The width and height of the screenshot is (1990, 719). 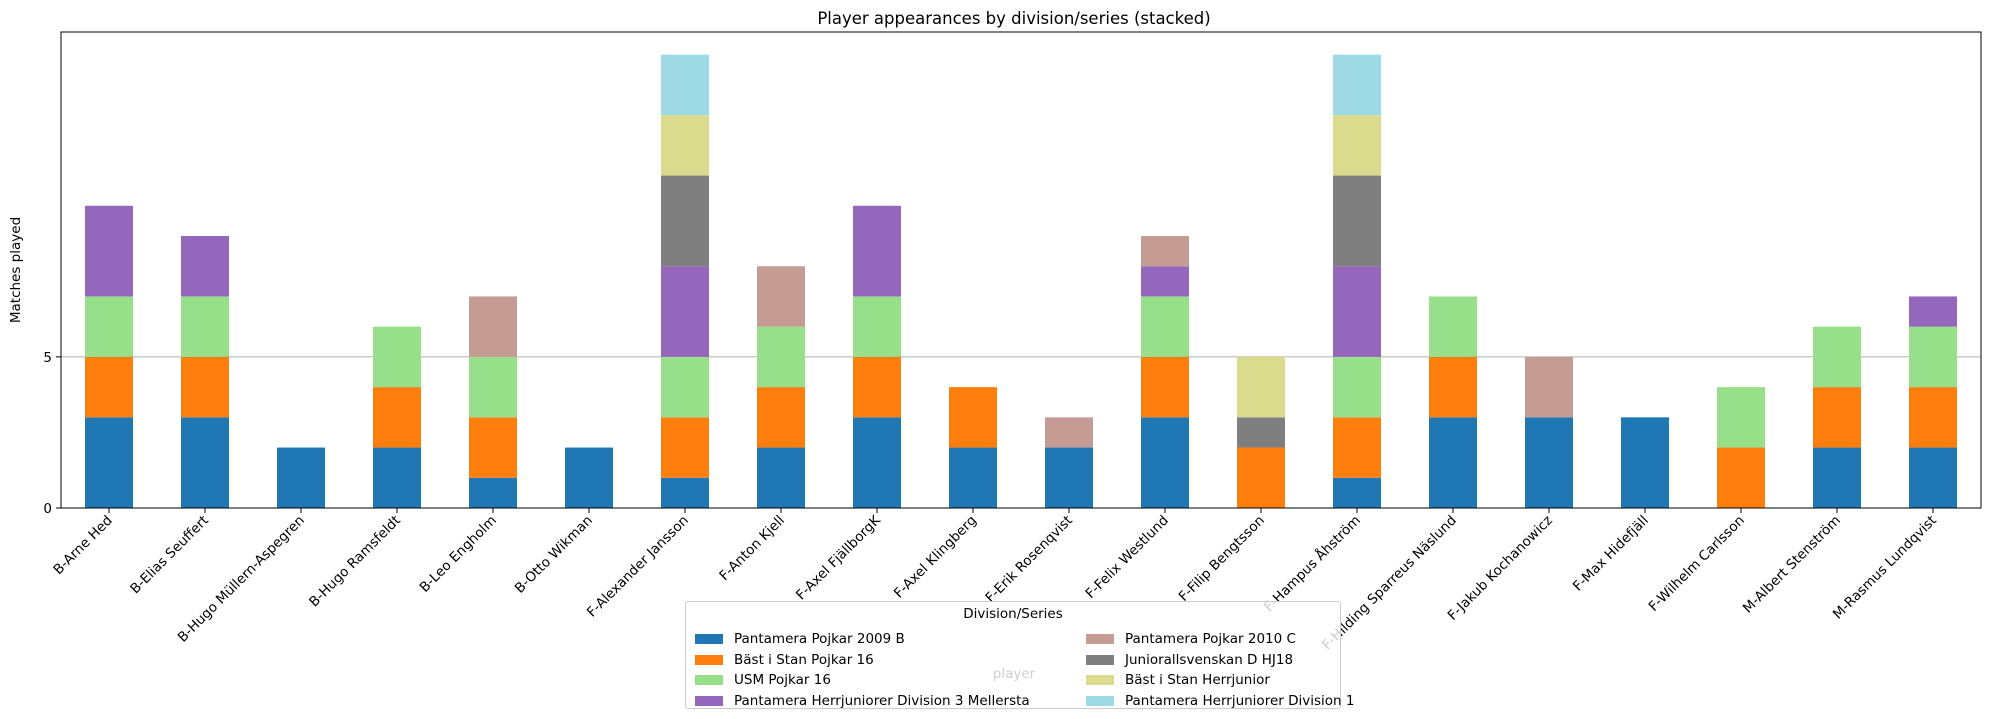 I want to click on bar-f-anton-kjell-pantamera-pojkar-2010-c, so click(x=781, y=296).